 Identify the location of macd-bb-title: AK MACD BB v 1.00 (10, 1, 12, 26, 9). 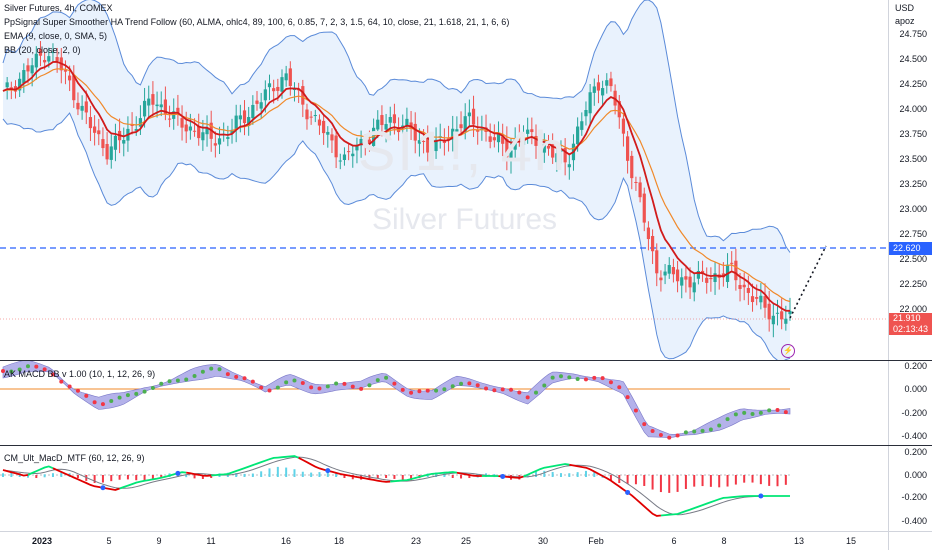
(80, 374).